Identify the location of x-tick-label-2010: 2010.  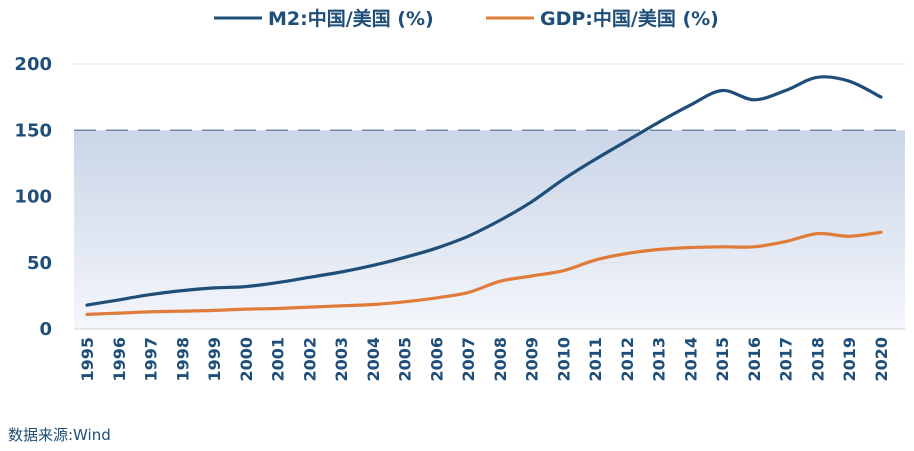
(563, 359).